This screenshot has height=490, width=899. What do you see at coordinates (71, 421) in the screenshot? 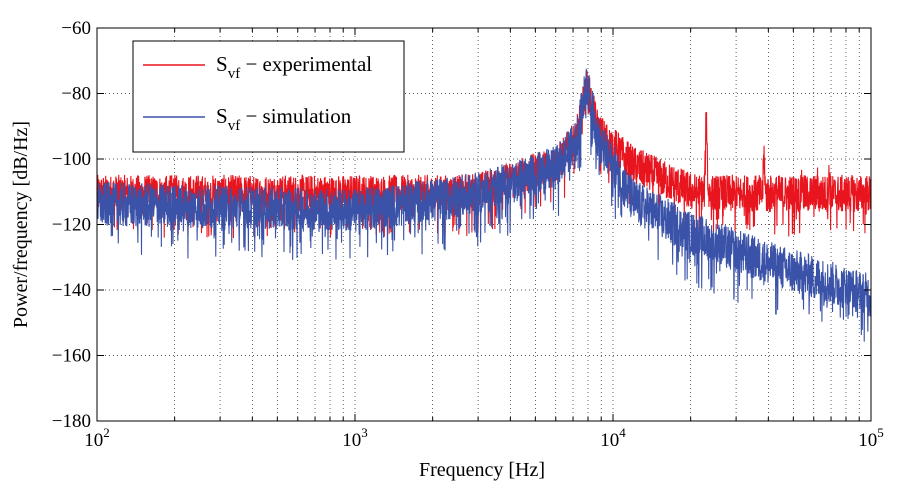
I see `y-tick-label: −180` at bounding box center [71, 421].